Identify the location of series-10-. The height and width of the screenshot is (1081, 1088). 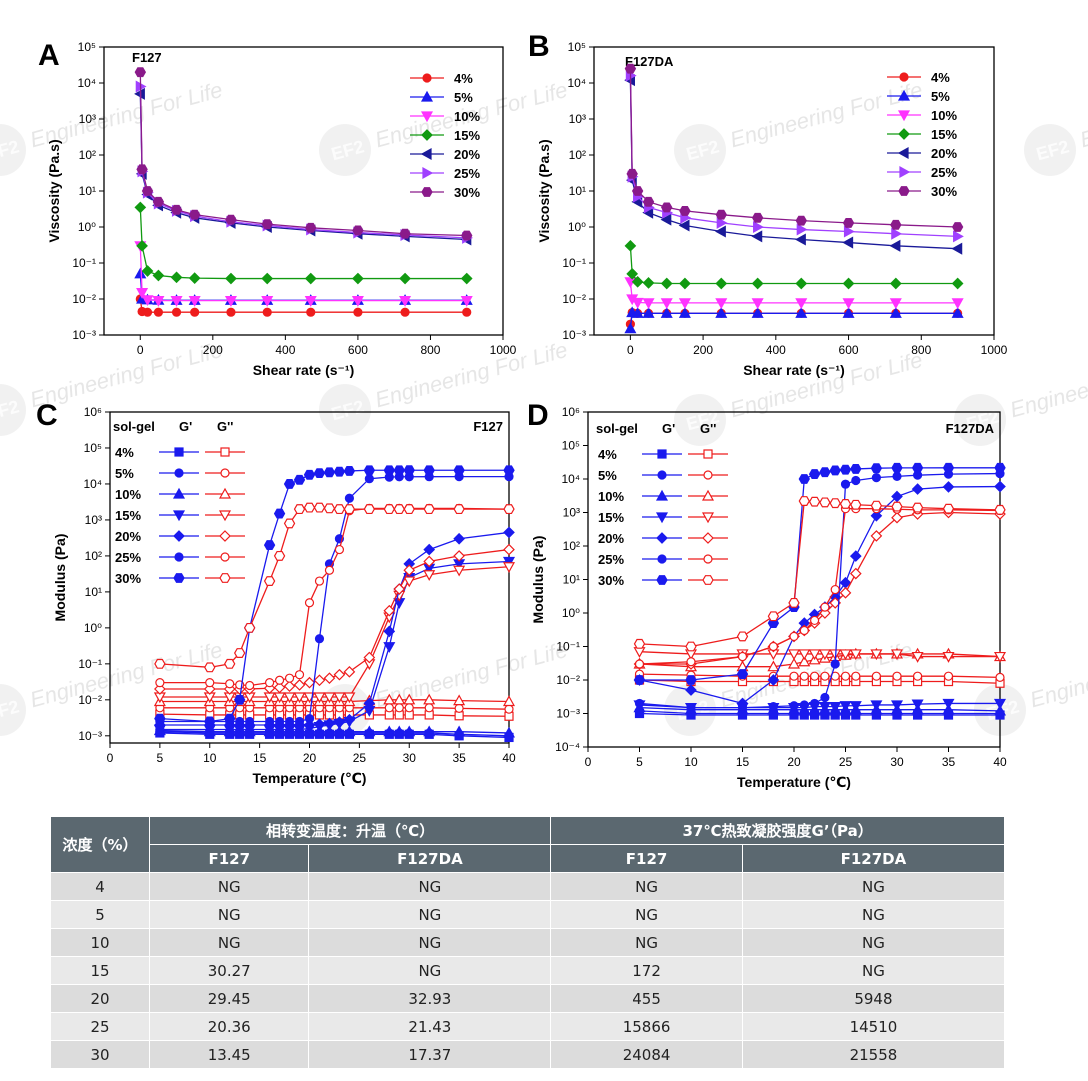
(303, 274).